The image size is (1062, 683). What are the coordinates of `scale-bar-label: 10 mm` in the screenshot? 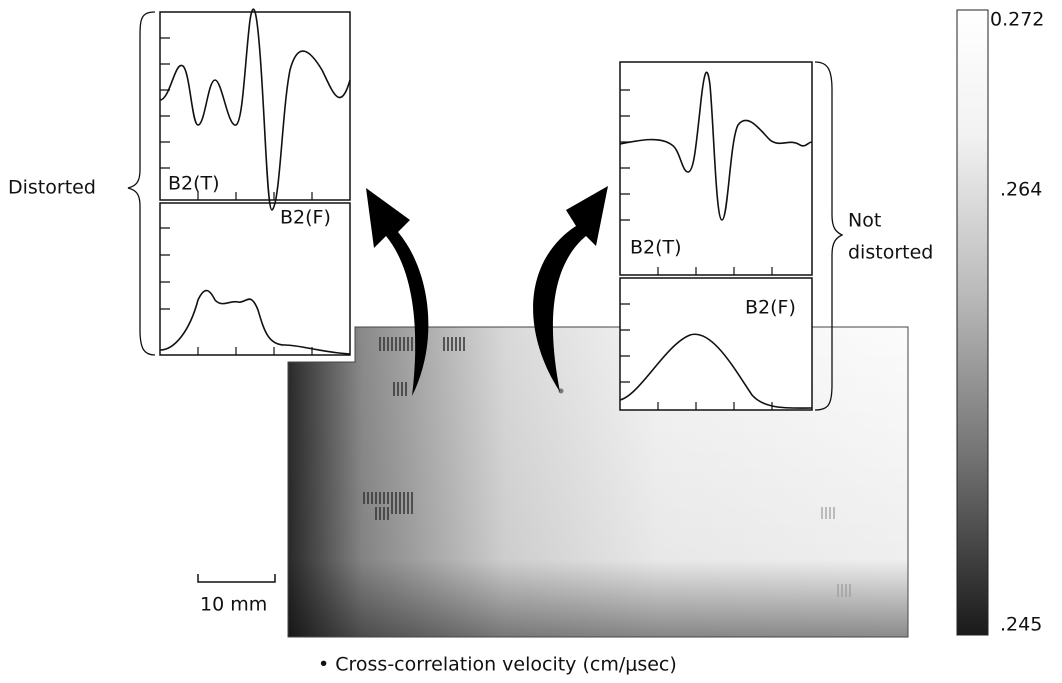 It's located at (233, 605).